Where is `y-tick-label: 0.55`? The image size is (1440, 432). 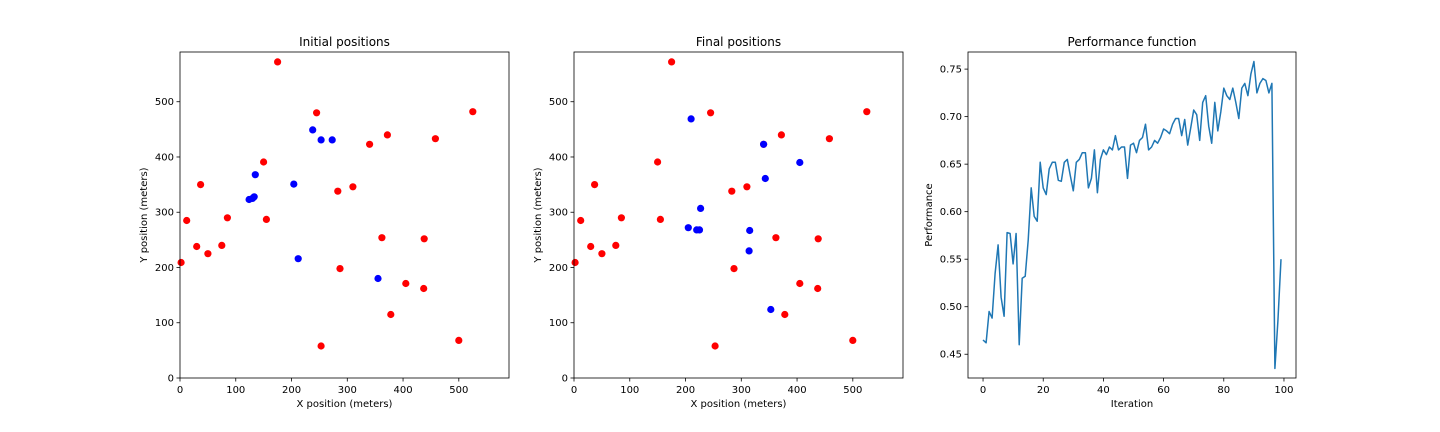 y-tick-label: 0.55 is located at coordinates (951, 260).